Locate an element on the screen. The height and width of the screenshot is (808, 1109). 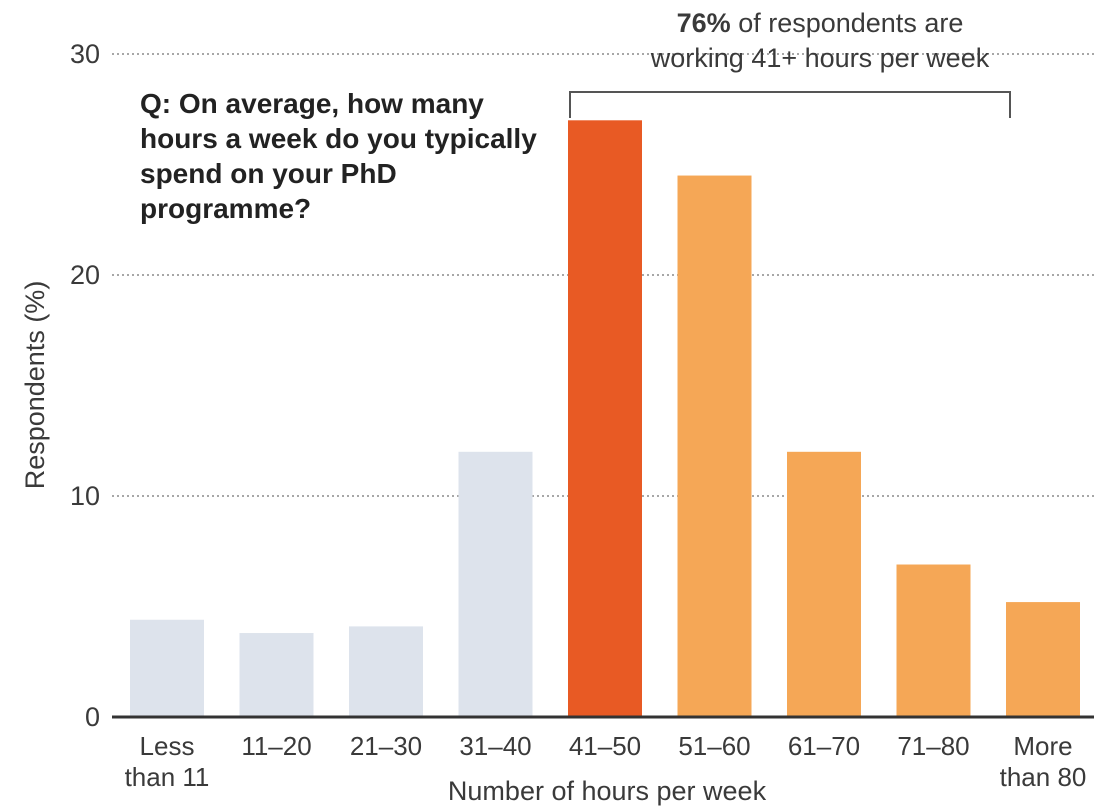
callout-percent: 76% is located at coordinates (703, 23).